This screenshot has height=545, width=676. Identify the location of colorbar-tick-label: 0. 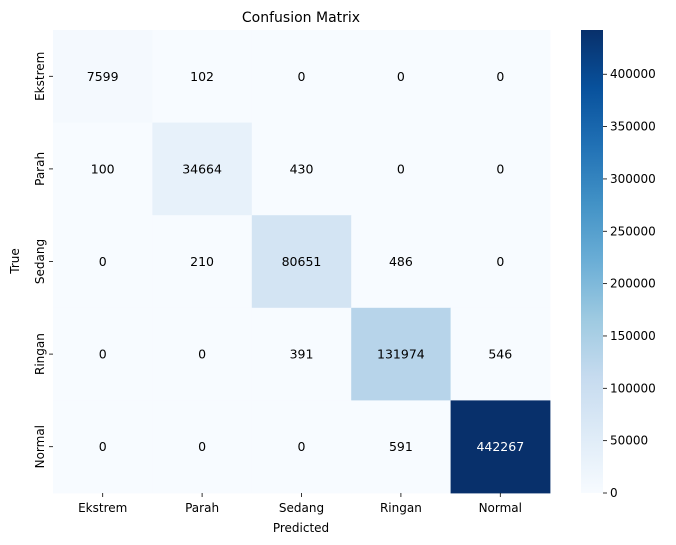
(614, 493).